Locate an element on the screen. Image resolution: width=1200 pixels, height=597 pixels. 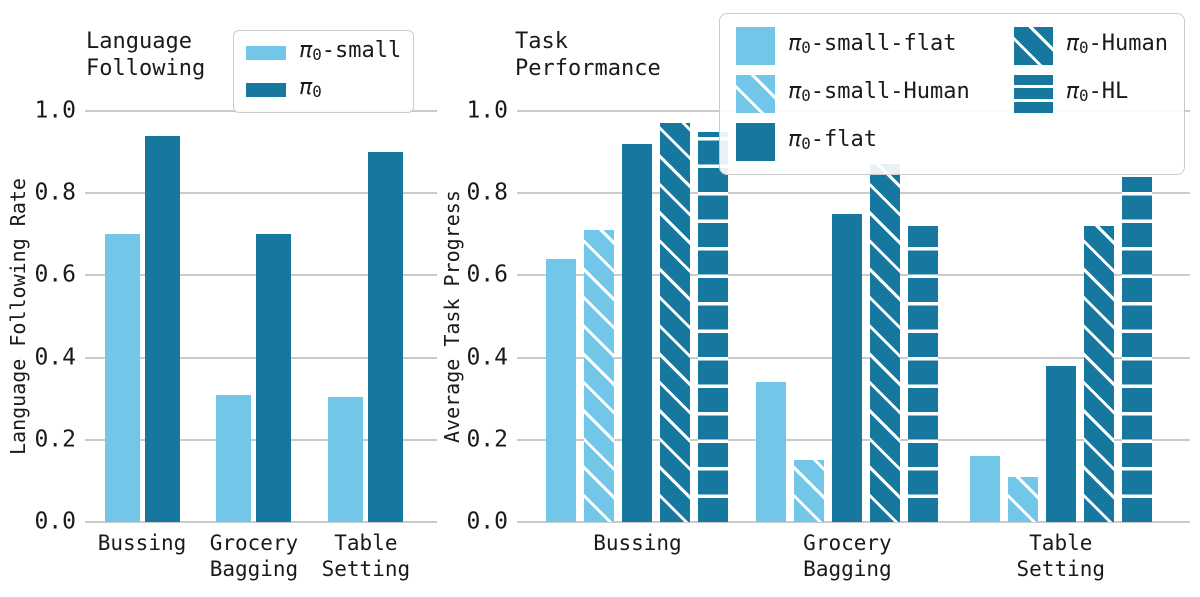
legend-item-small: π0-small is located at coordinates (323, 53).